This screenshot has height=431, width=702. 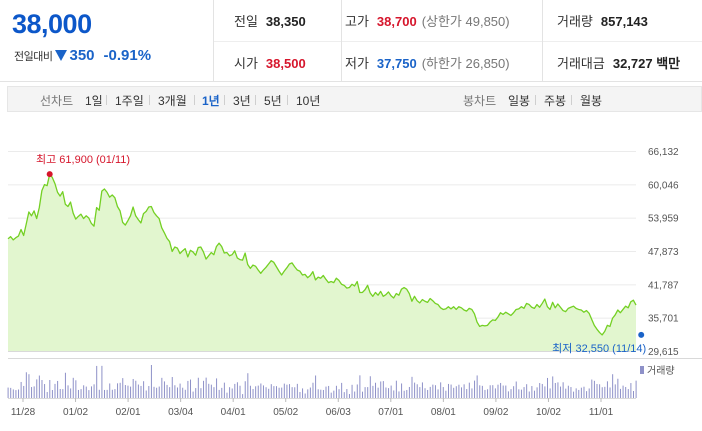 I want to click on y-tick-label: 41,787, so click(x=663, y=285).